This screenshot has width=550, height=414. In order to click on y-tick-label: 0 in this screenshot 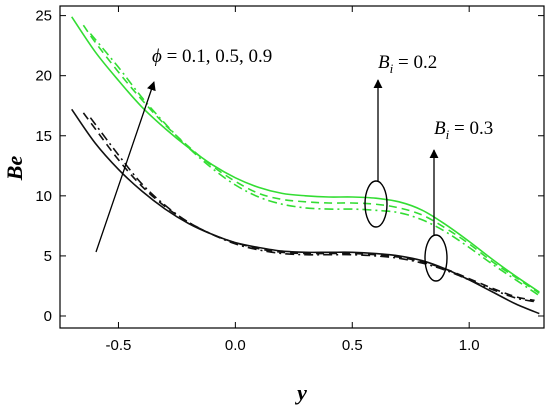, I will do `click(48, 316)`.